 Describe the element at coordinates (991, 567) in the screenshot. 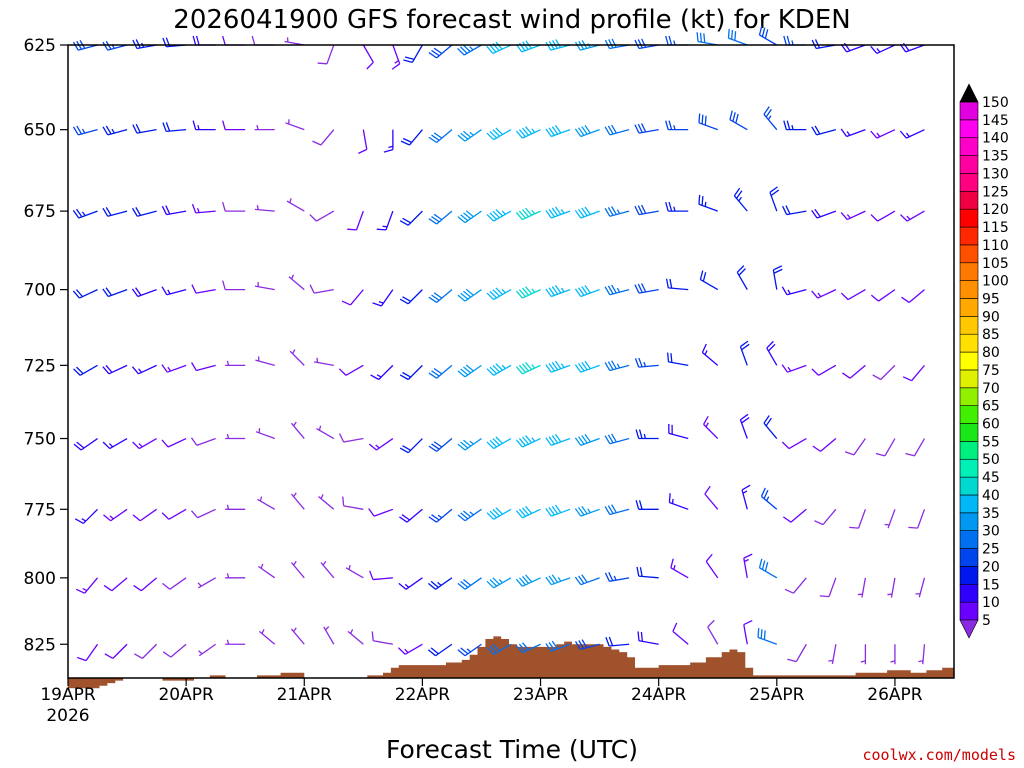

I see `colorbar-label: 20` at that location.